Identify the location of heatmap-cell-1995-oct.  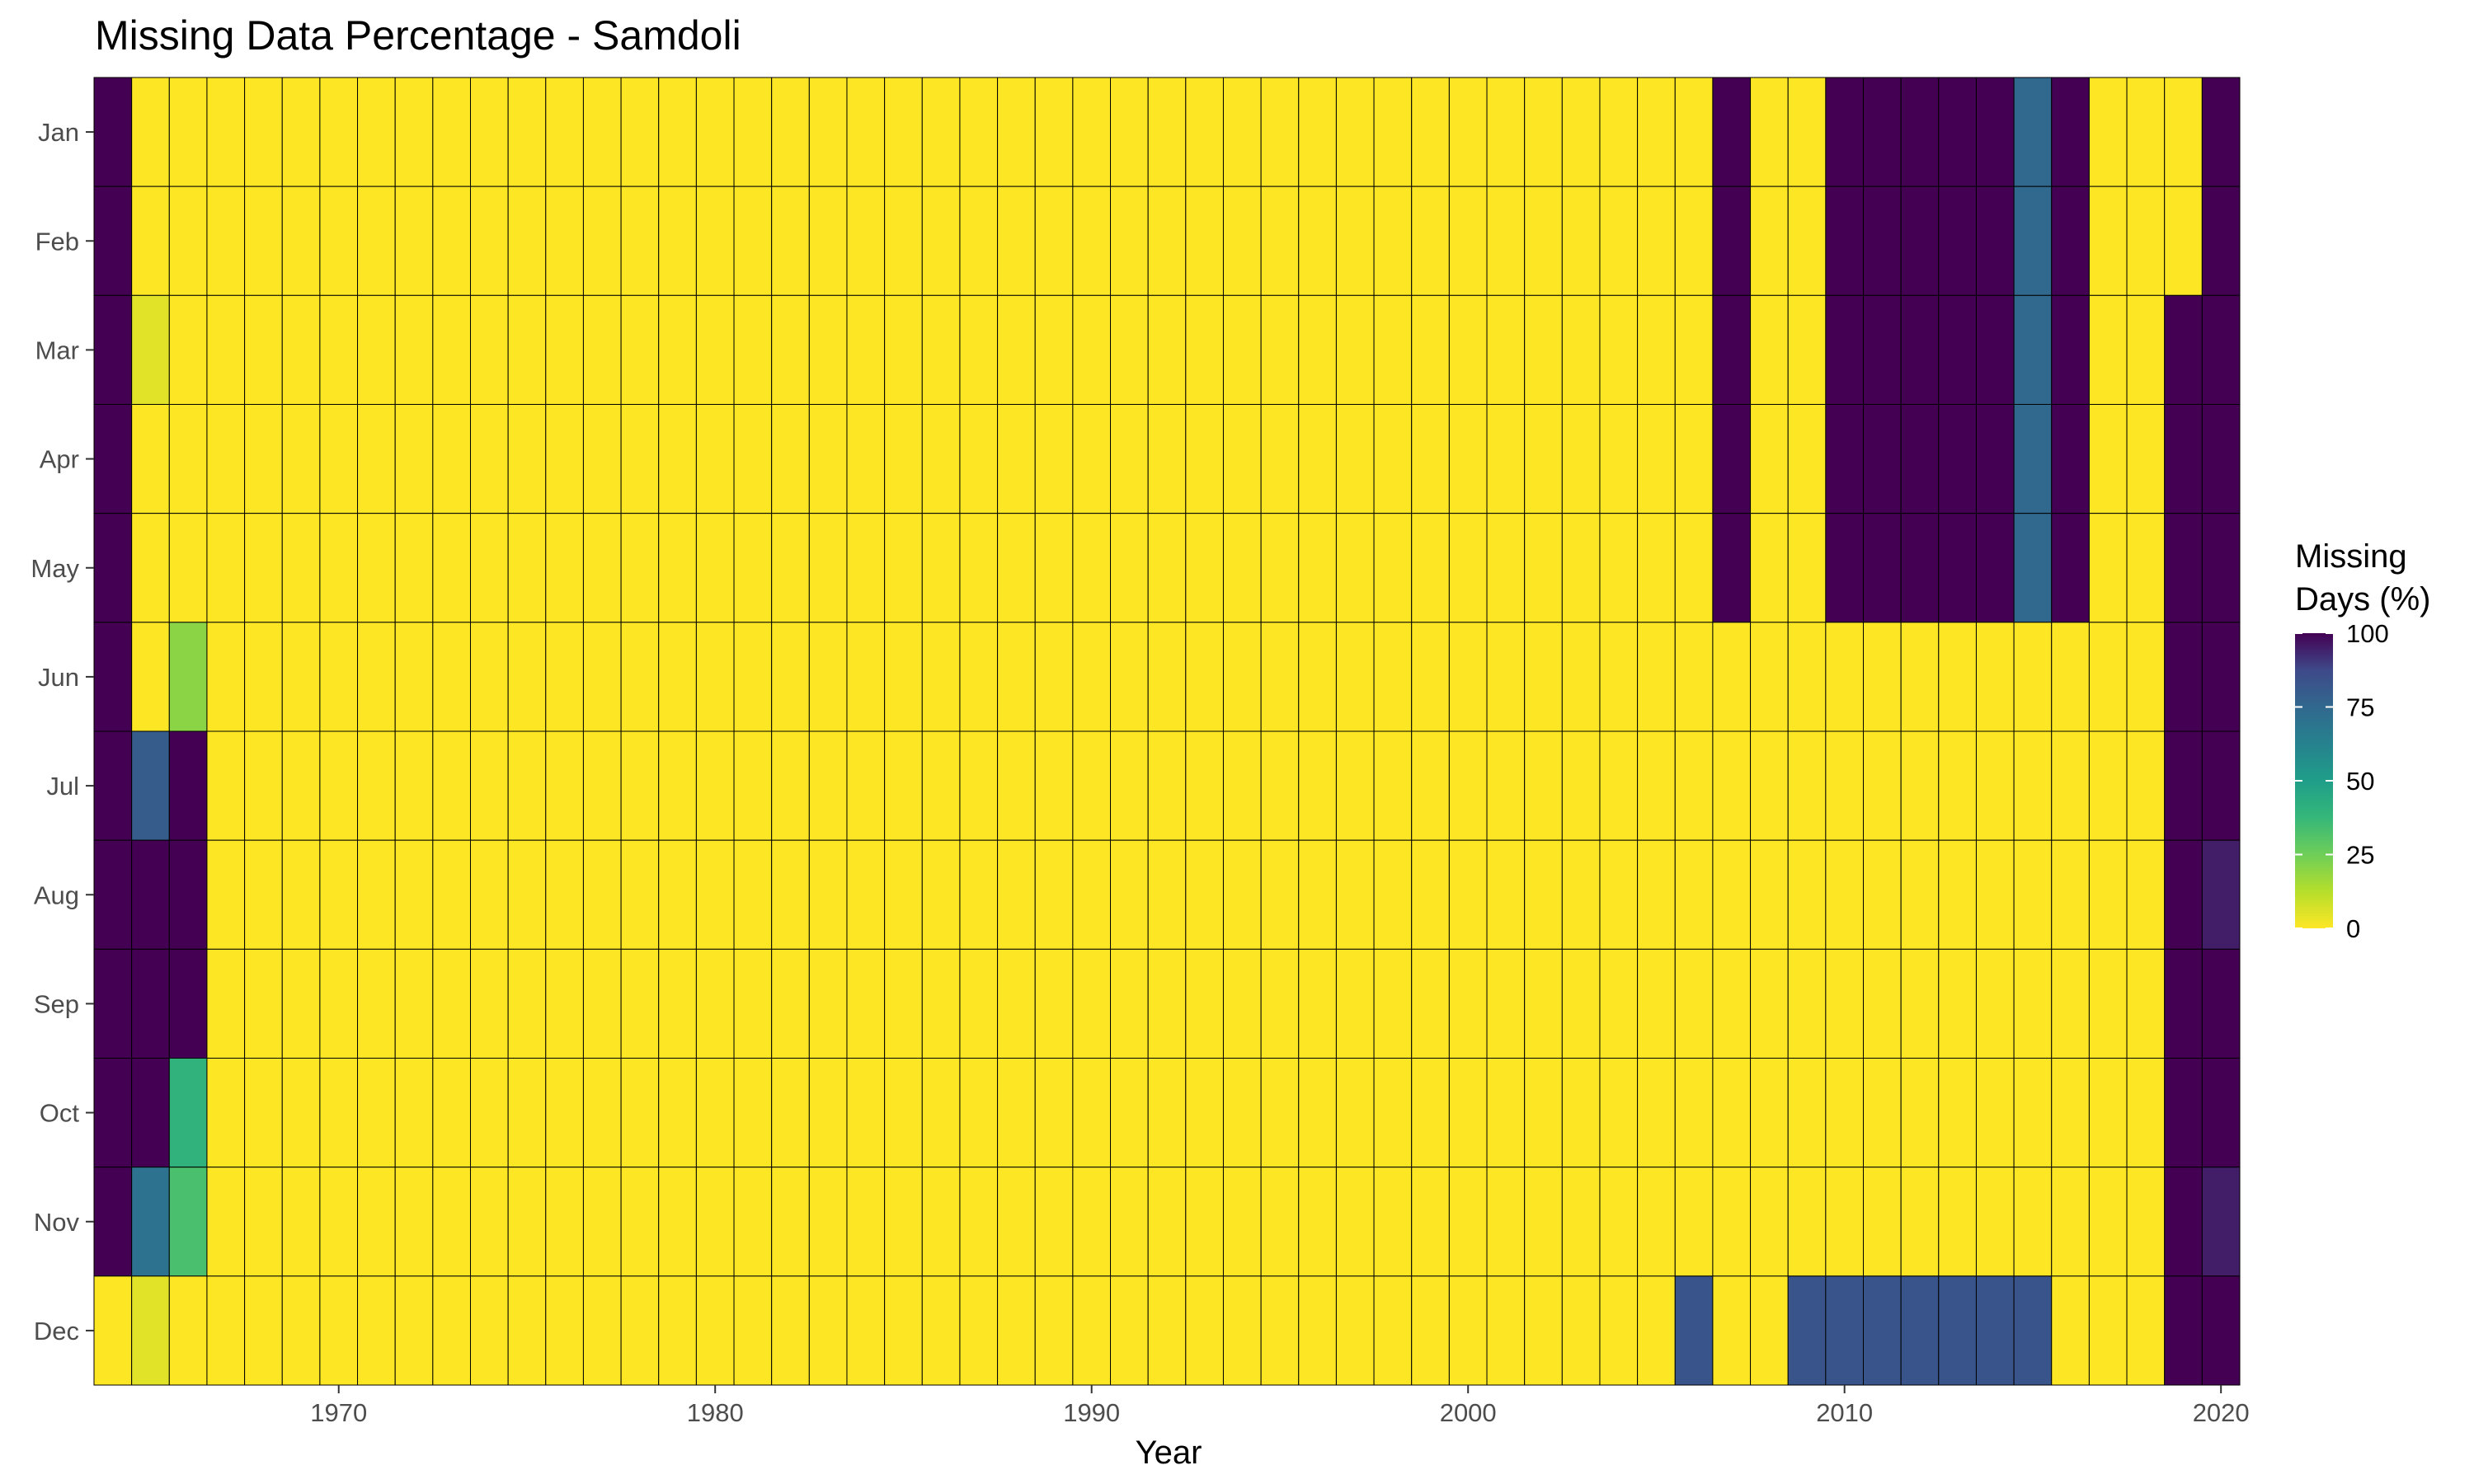
(1280, 1113).